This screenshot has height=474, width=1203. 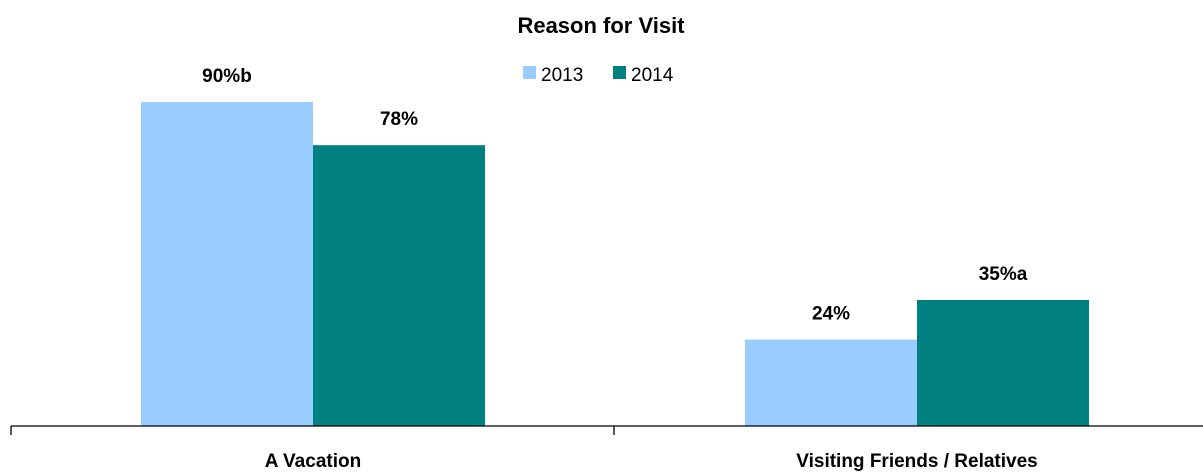 What do you see at coordinates (916, 461) in the screenshot?
I see `category-label-friends-relatives: Visiting Friends / Relatives` at bounding box center [916, 461].